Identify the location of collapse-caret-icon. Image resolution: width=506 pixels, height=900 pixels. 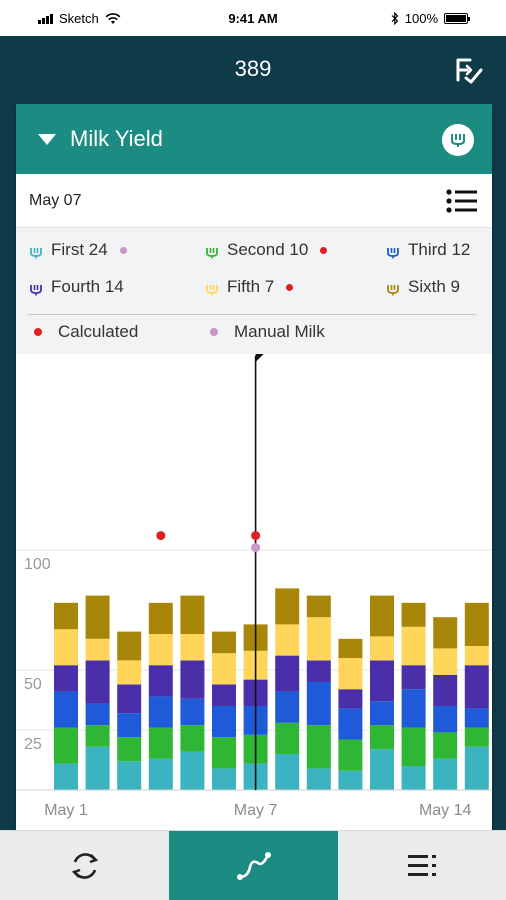
(47, 139).